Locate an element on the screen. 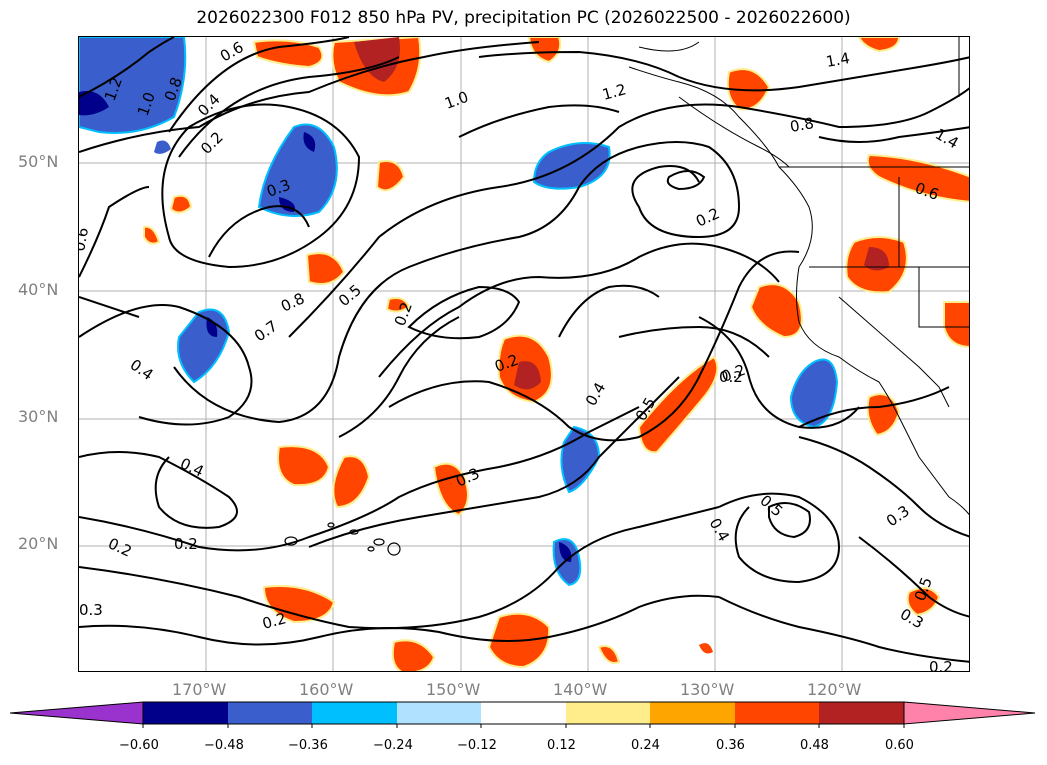 The height and width of the screenshot is (765, 1047). hawaii-islands is located at coordinates (342, 539).